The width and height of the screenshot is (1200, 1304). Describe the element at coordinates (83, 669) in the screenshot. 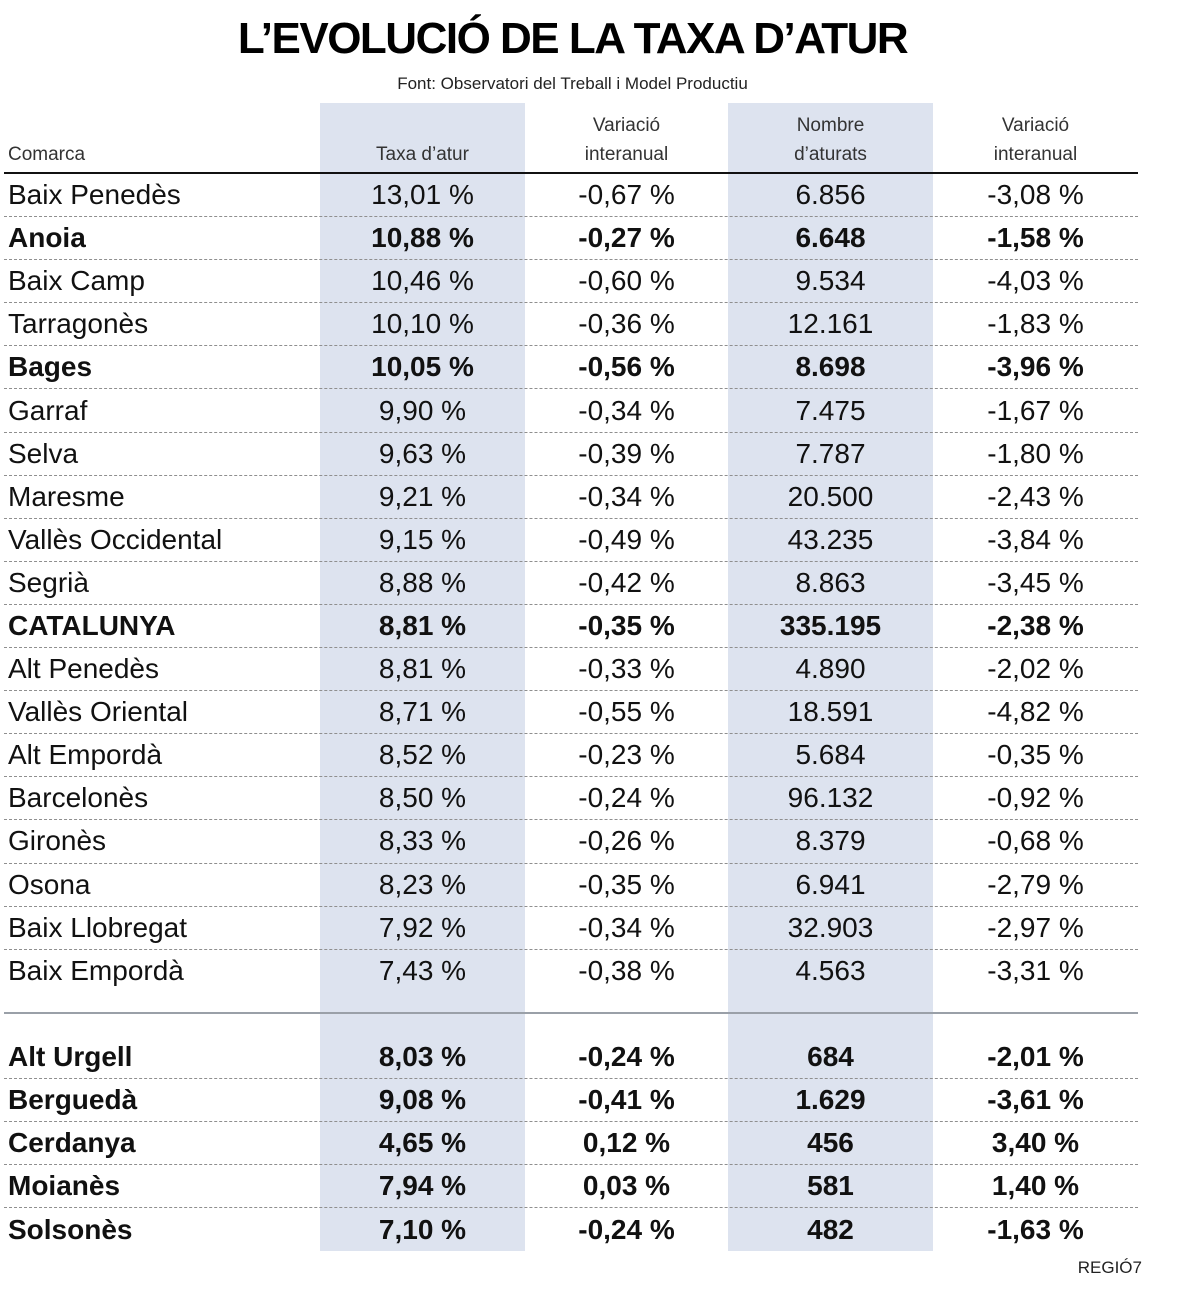

I see `cell-comarca: Alt Penedès` at that location.